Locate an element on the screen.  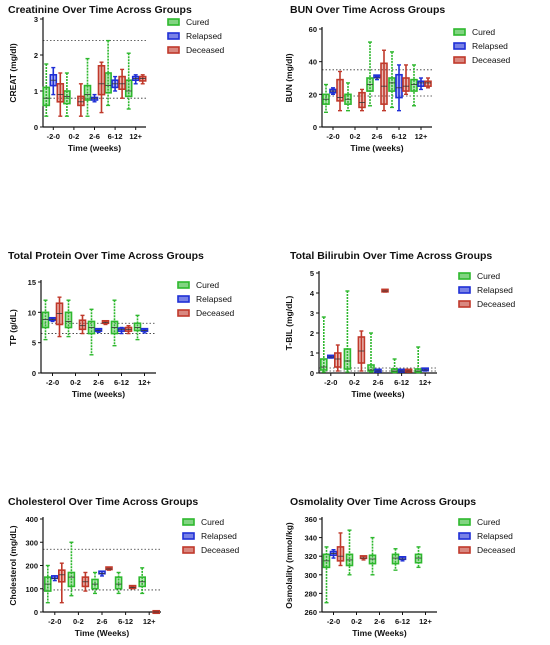
x-tick-label: 0-2 is located at coordinates (75, 382).